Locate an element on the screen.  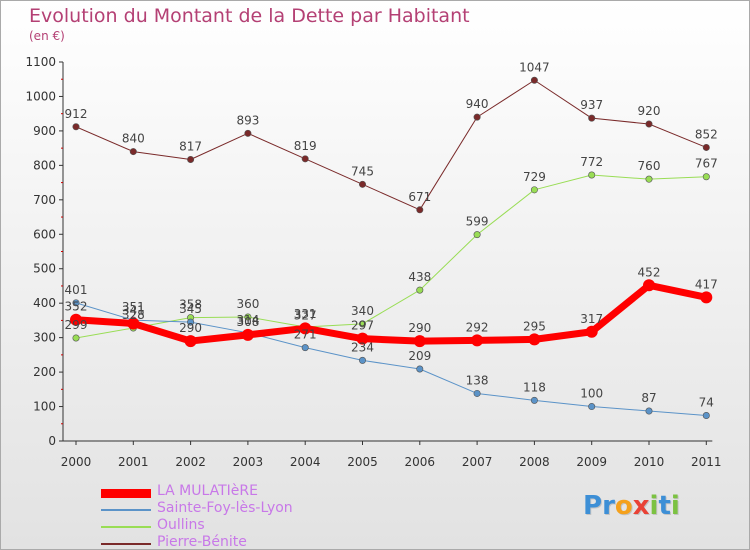
data-label: 671 is located at coordinates (419, 197).